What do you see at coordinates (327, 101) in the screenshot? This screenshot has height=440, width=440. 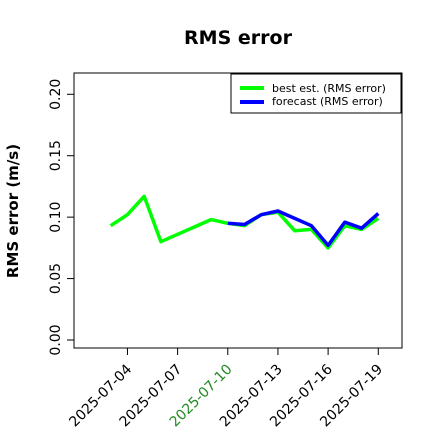 I see `legend-label-forecast: forecast (RMS error)` at bounding box center [327, 101].